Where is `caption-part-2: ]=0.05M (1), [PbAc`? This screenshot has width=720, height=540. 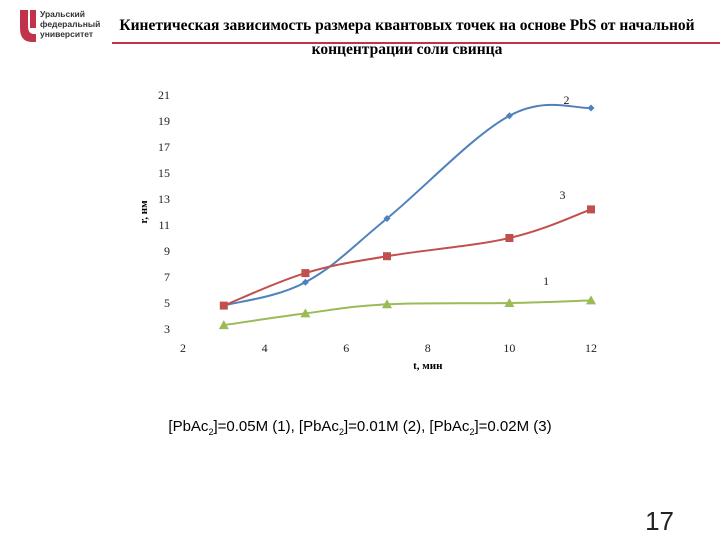
caption-part-2: ]=0.05M (1), [PbAc is located at coordinates (276, 426).